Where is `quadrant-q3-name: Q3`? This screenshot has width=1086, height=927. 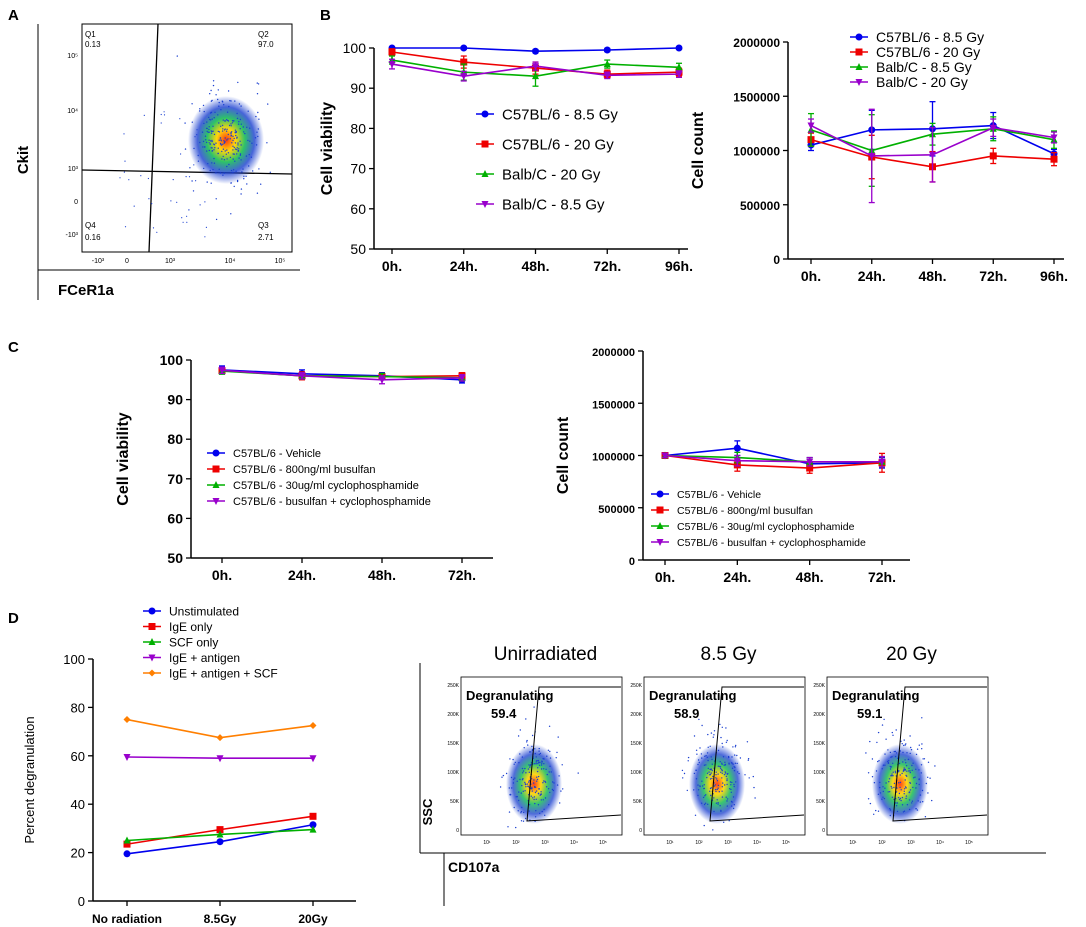 quadrant-q3-name: Q3 is located at coordinates (263, 225).